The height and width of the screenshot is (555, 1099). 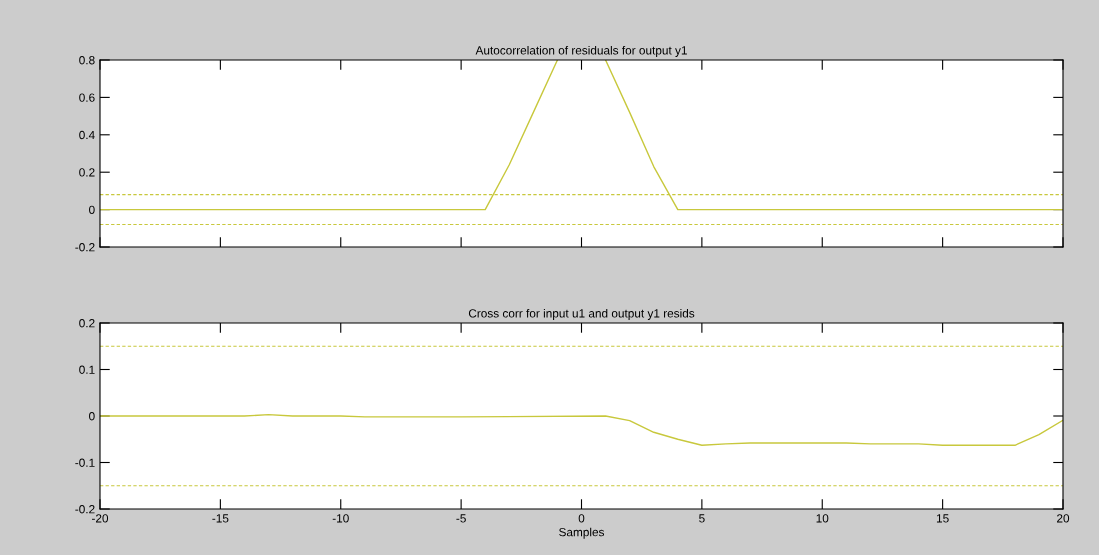 What do you see at coordinates (702, 518) in the screenshot?
I see `x-tick-label: 5` at bounding box center [702, 518].